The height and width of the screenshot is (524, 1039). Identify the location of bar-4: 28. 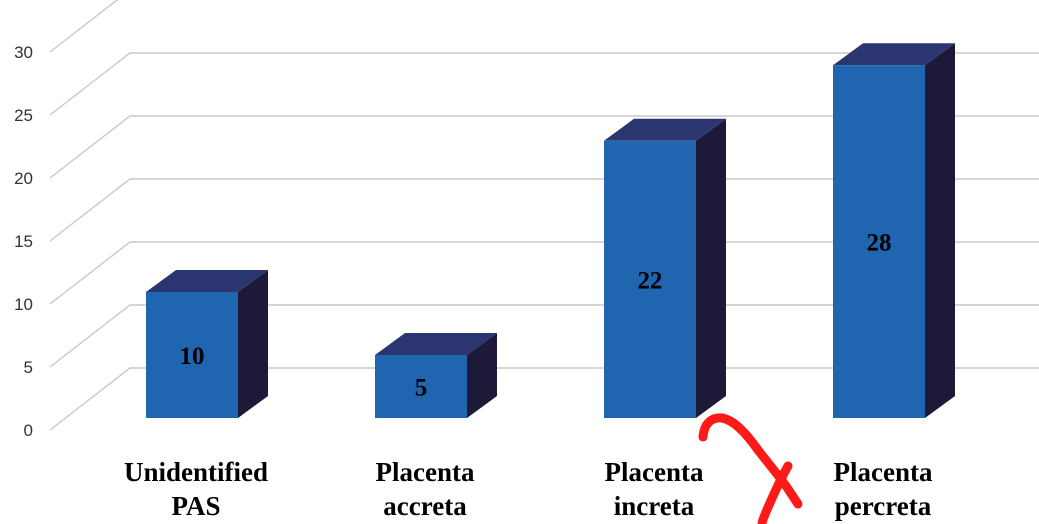
(894, 230).